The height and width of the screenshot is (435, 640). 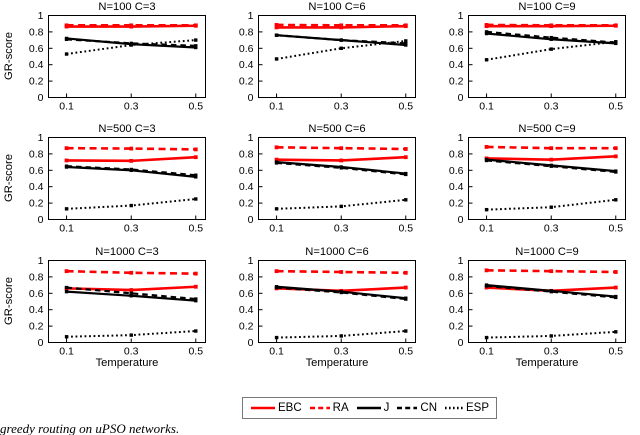 What do you see at coordinates (466, 408) in the screenshot?
I see `legend-item-esp: ESP` at bounding box center [466, 408].